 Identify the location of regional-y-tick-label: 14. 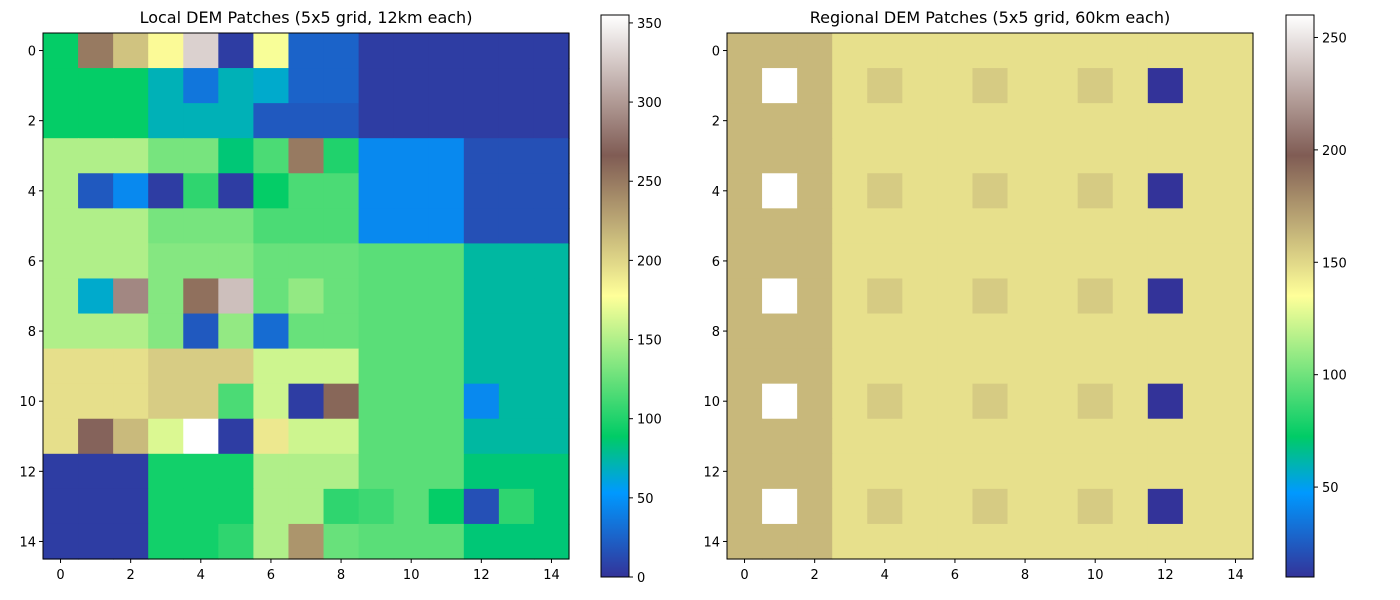
(711, 542).